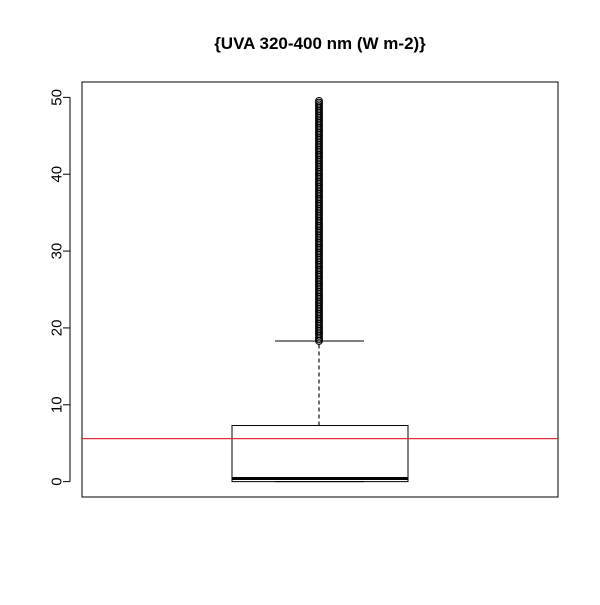 The height and width of the screenshot is (605, 600). I want to click on y-tick-label: 30, so click(57, 251).